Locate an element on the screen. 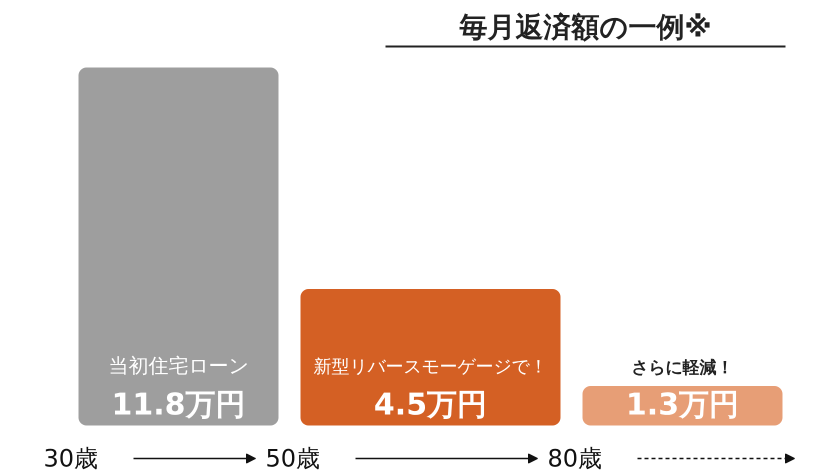  data-label: 11.8万円 is located at coordinates (178, 405).